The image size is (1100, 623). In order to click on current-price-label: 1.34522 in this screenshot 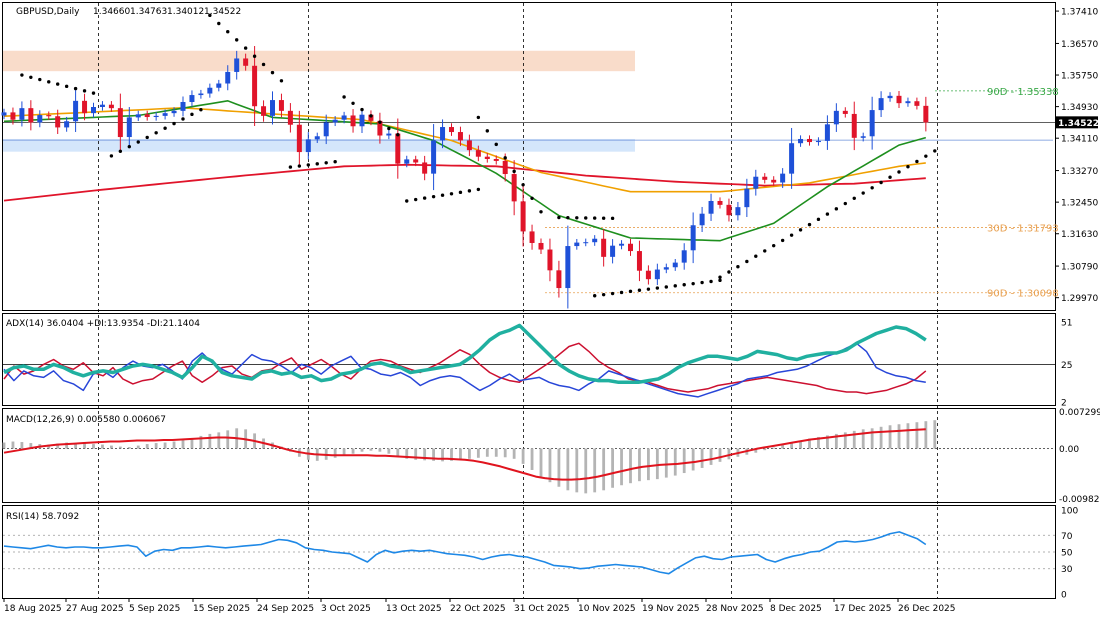, I will do `click(1078, 124)`.